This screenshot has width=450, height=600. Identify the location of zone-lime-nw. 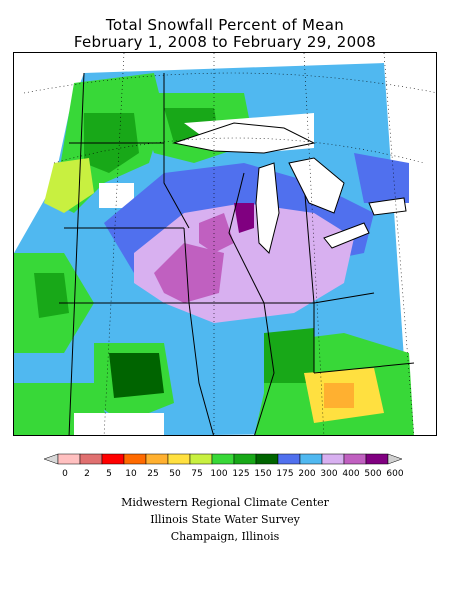
(69, 185).